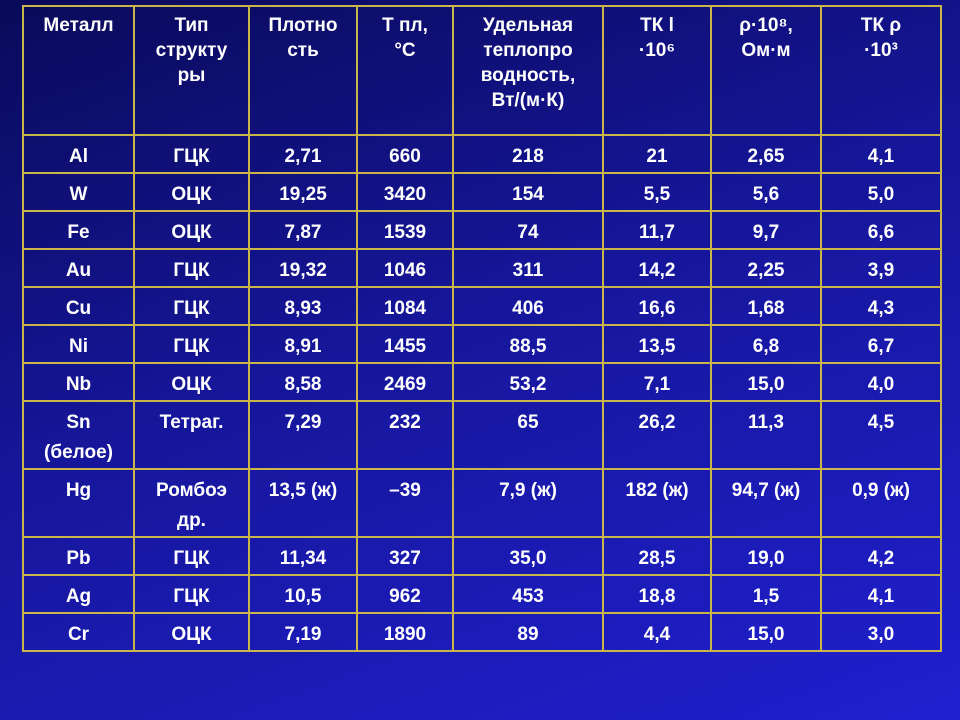 The height and width of the screenshot is (720, 960). What do you see at coordinates (482, 435) in the screenshot?
I see `table-row: Sn (белое) Тетраг. 7,29 232 65 26,2 11,3 4,5` at bounding box center [482, 435].